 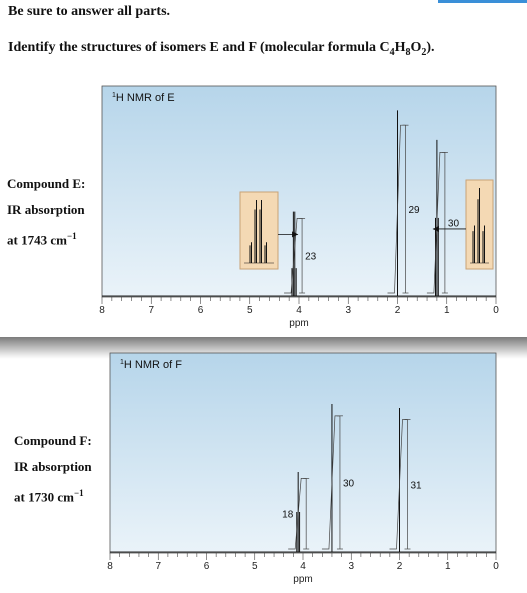 What do you see at coordinates (53, 440) in the screenshot?
I see `compound-f-name: Compound F:` at bounding box center [53, 440].